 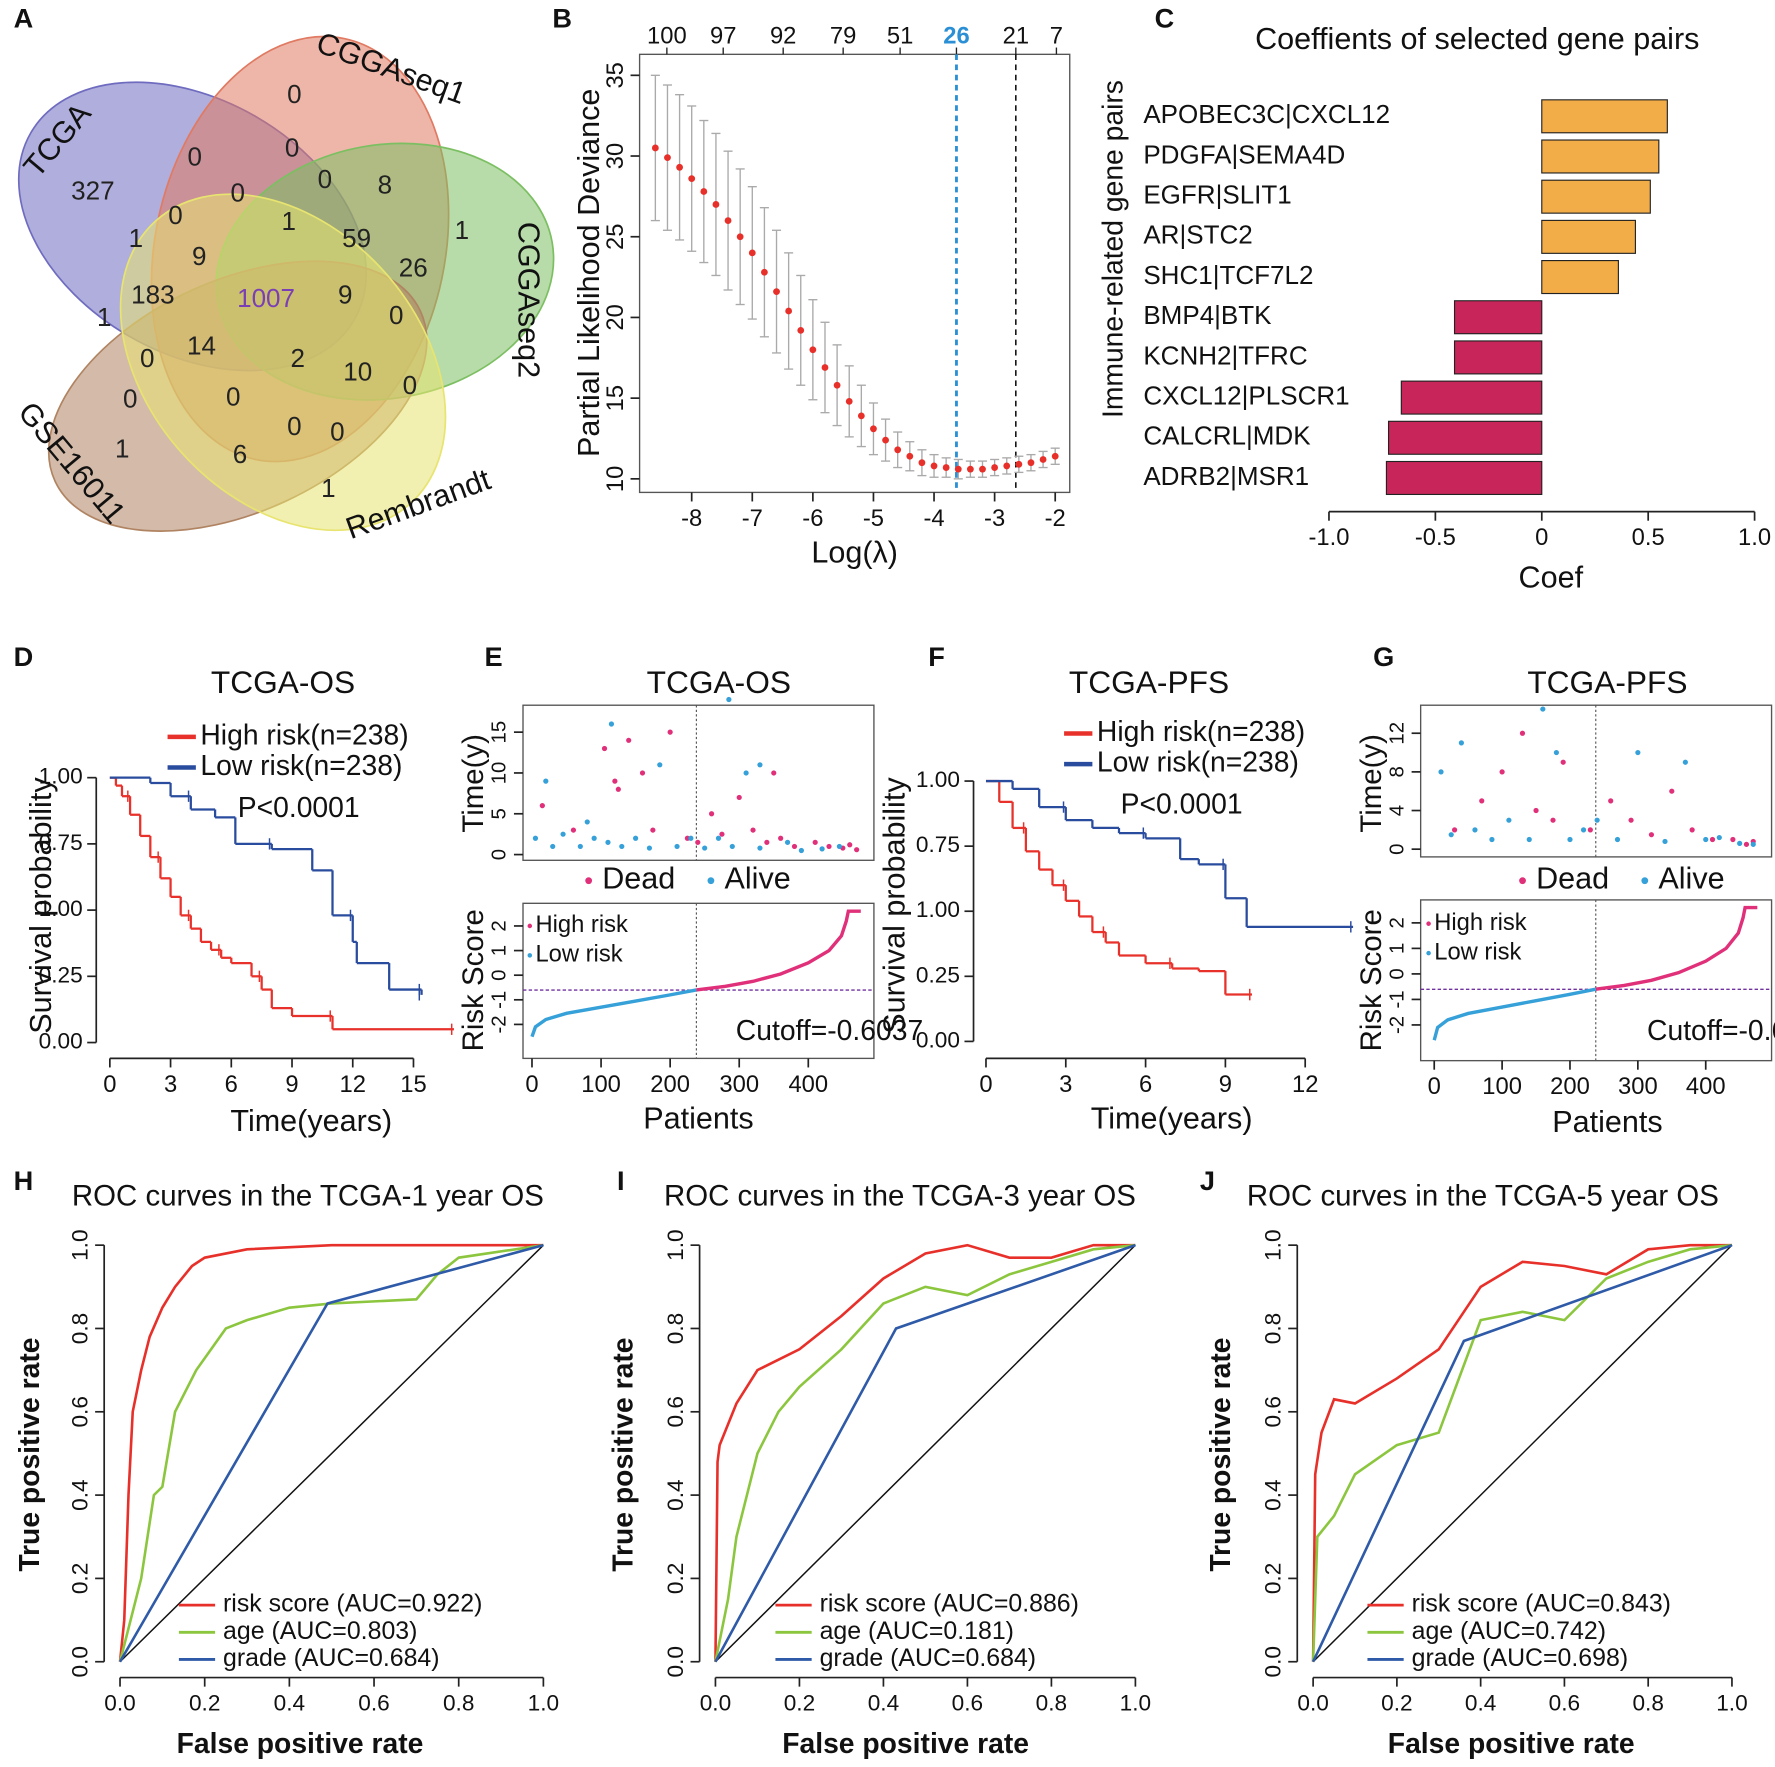 What do you see at coordinates (500, 1000) in the screenshot?
I see `y-tick-label: -1` at bounding box center [500, 1000].